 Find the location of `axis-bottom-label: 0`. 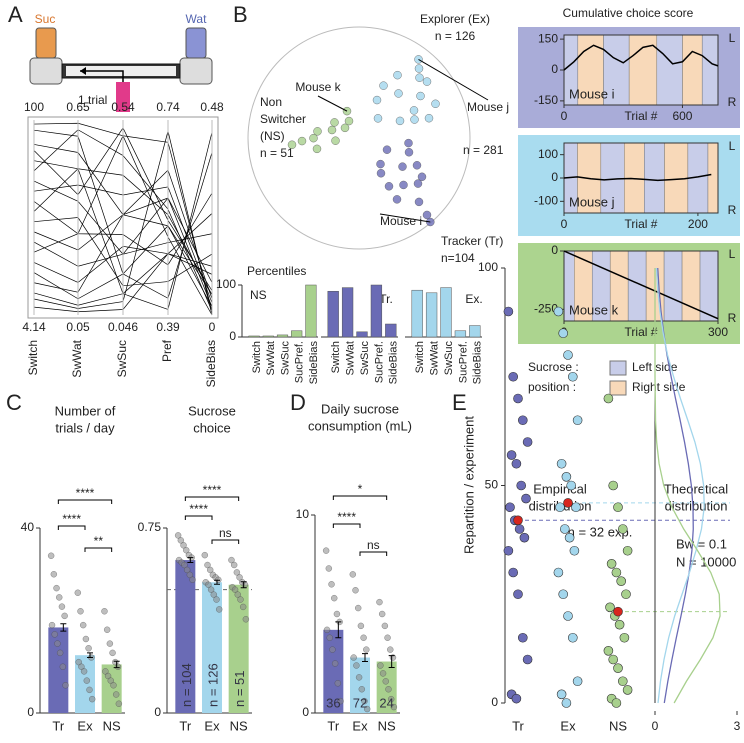

axis-bottom-label: 0 is located at coordinates (212, 327).